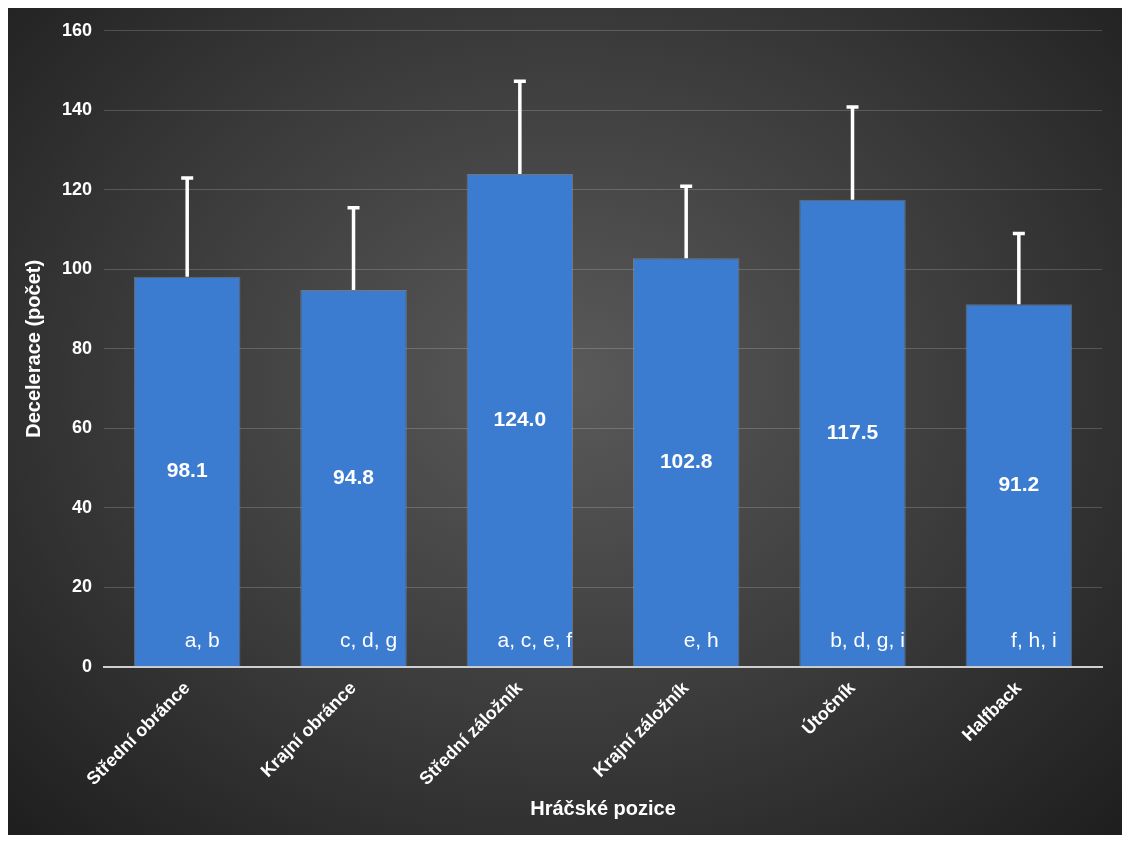 Image resolution: width=1130 pixels, height=843 pixels. Describe the element at coordinates (852, 431) in the screenshot. I see `data-label: 117.5` at that location.